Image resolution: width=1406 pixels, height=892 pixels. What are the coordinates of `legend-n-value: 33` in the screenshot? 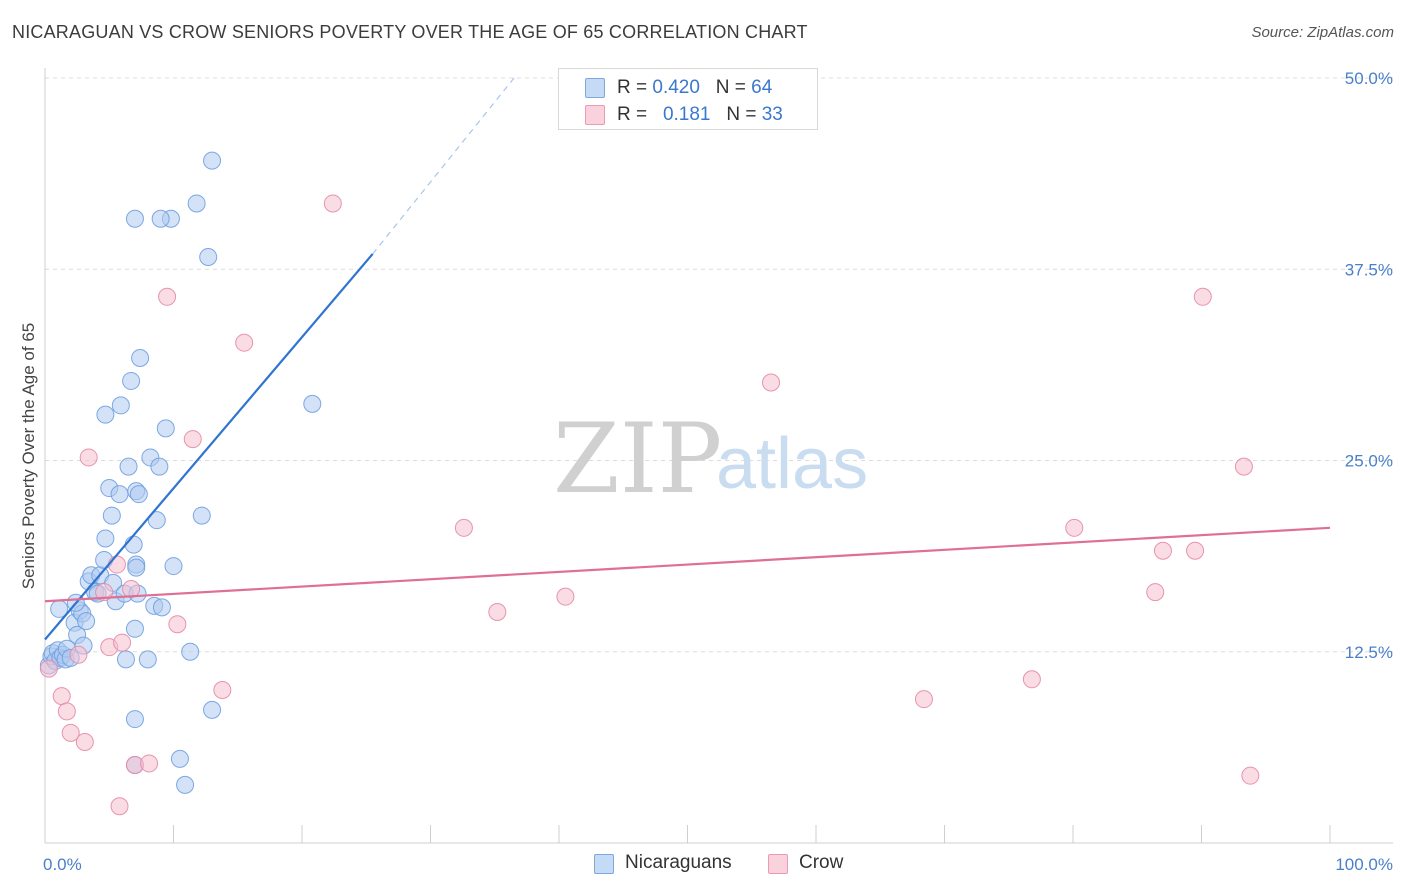 It's located at (772, 114).